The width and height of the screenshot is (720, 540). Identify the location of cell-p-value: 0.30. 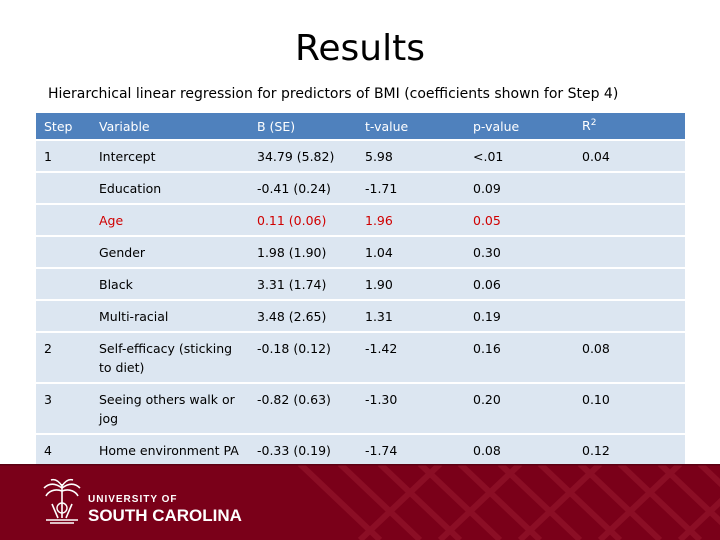
(519, 252).